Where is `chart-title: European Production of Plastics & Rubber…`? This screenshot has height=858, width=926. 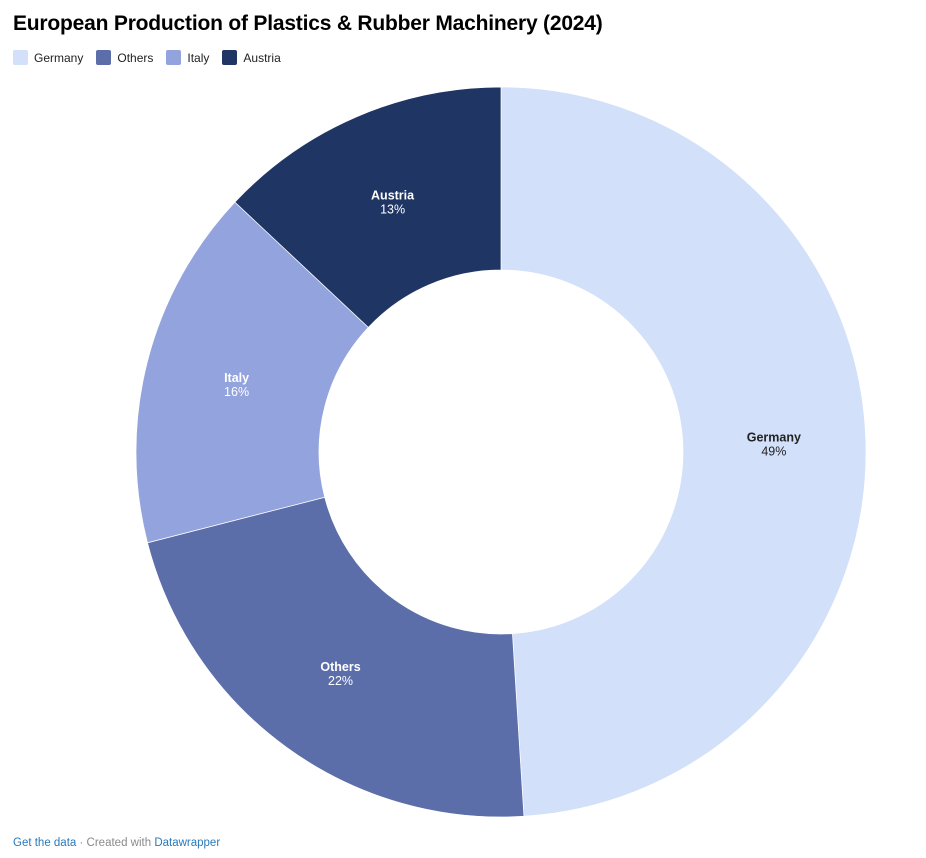 chart-title: European Production of Plastics & Rubber… is located at coordinates (308, 23).